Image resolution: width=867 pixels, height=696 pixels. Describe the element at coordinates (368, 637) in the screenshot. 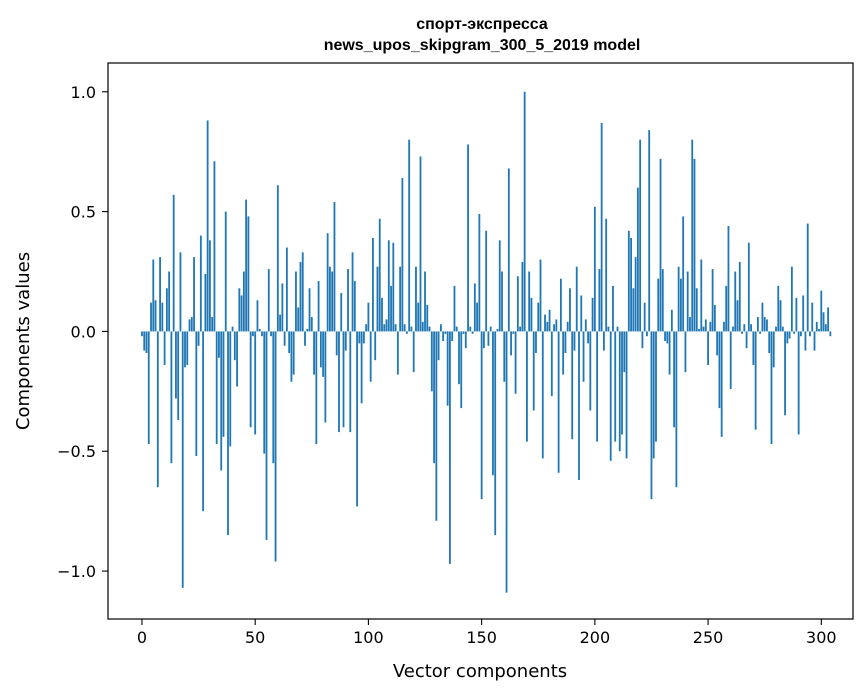

I see `x-tick-label: 100` at that location.